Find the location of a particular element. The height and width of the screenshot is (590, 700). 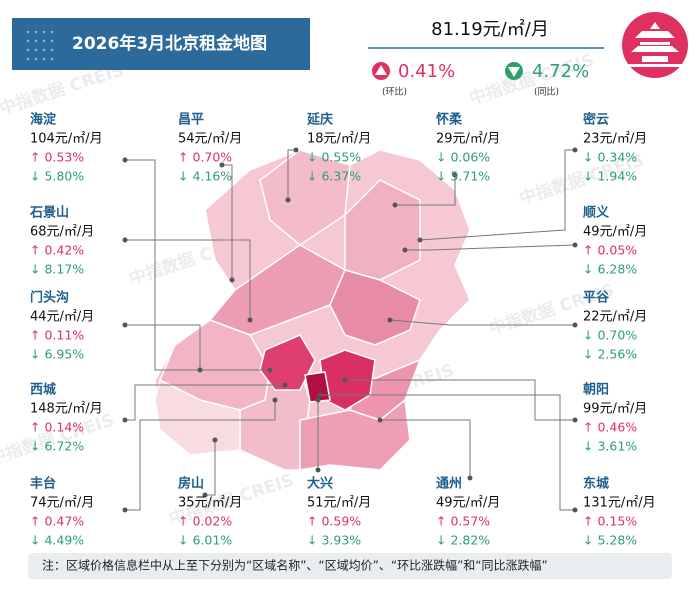

district-name: 海淀 is located at coordinates (43, 120).